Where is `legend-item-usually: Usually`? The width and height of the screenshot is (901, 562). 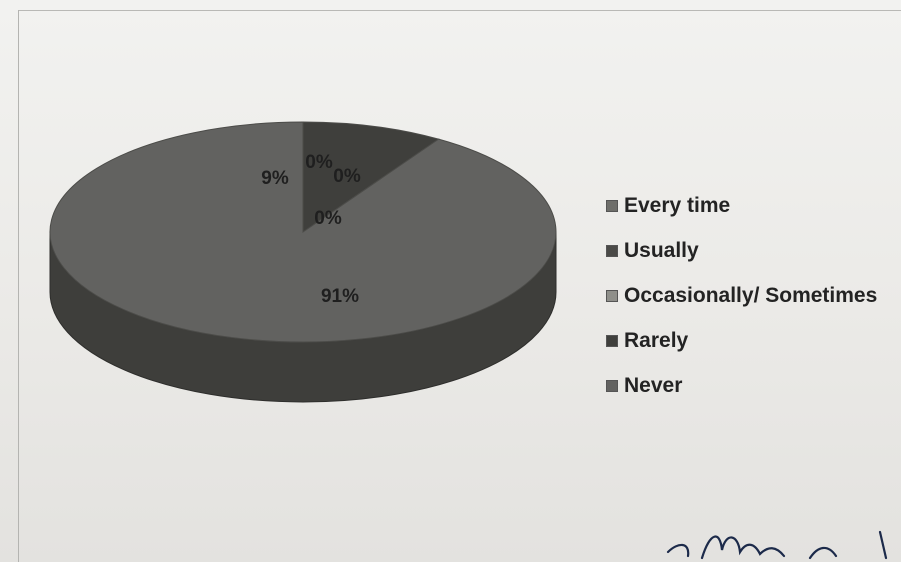 legend-item-usually: Usually is located at coordinates (741, 250).